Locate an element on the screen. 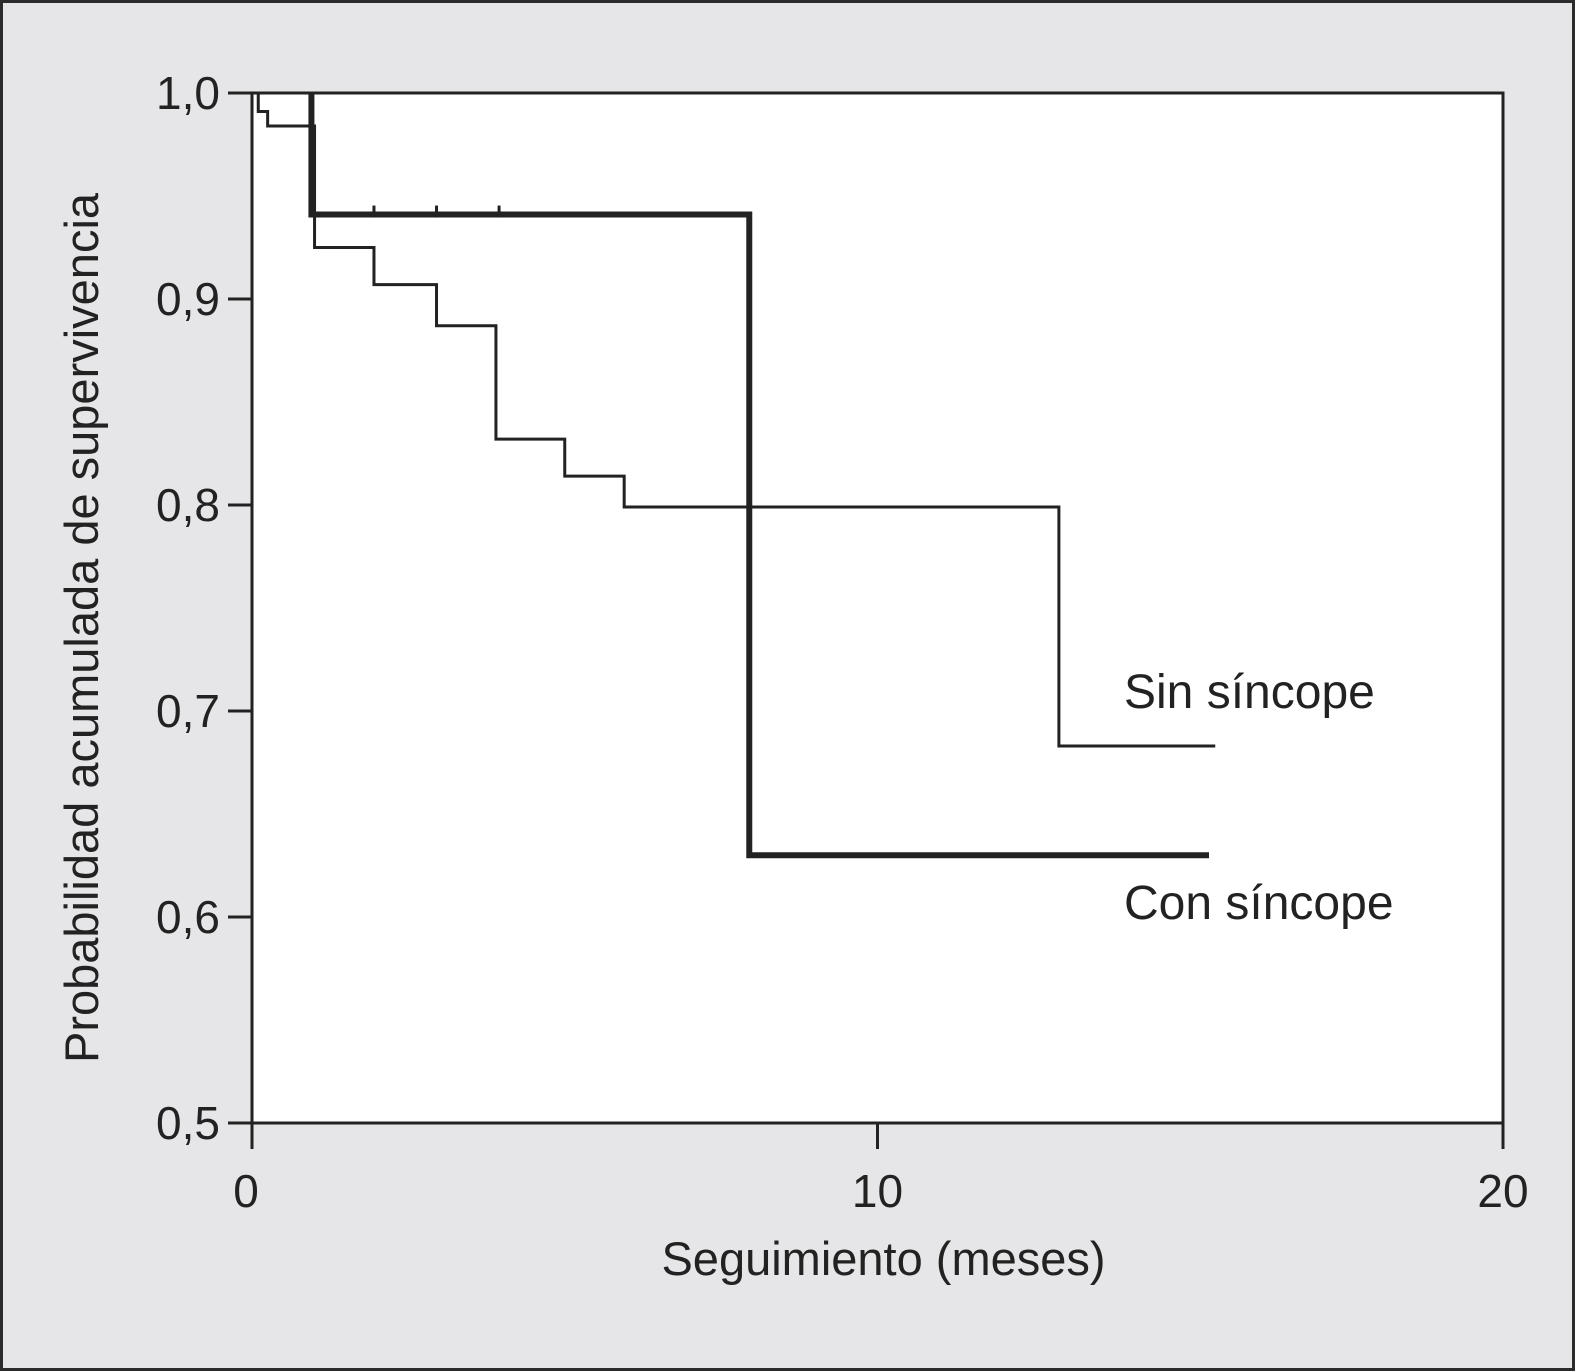 The image size is (1575, 1371). series-label-con-sincope: Con síncope is located at coordinates (1259, 903).